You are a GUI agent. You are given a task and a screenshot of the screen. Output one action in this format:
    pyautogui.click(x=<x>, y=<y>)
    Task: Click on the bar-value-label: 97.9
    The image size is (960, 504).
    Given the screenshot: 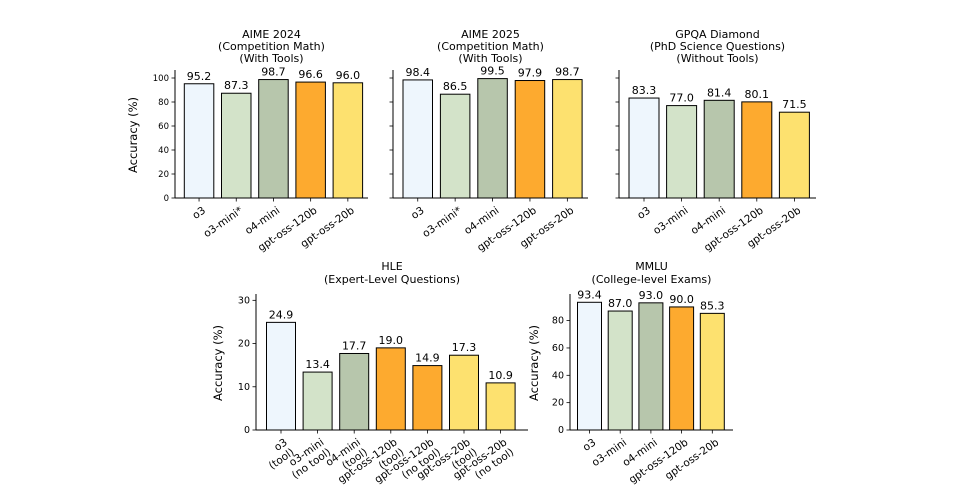 What is the action you would take?
    pyautogui.click(x=530, y=73)
    